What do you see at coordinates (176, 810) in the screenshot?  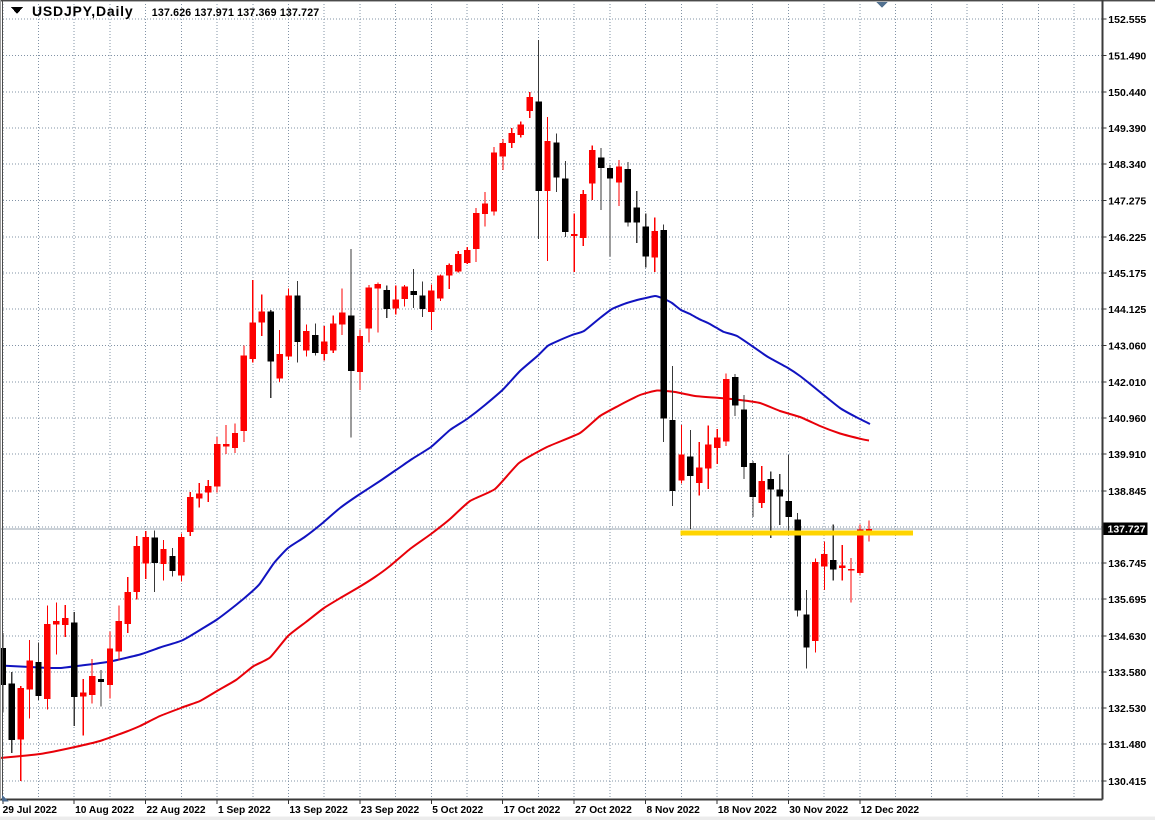 I see `svg-text: 22 Aug 2022` at bounding box center [176, 810].